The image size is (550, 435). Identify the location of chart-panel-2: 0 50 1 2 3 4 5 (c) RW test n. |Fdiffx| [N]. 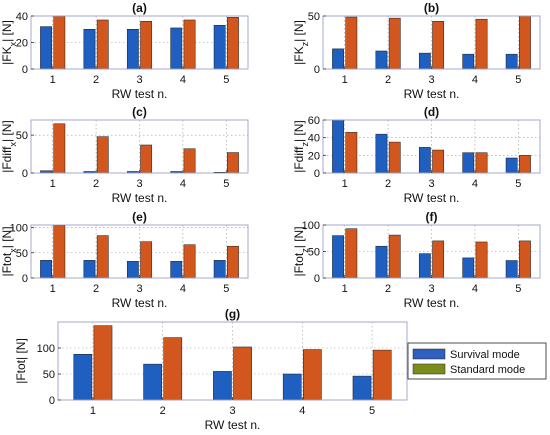
(124, 155).